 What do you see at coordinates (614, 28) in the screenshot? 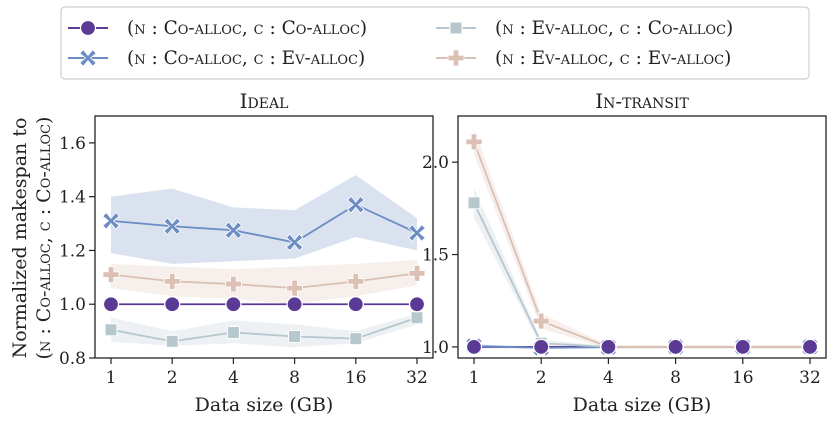
I see `legend-label: (n : Ev-alloc, c : Co-alloc)` at bounding box center [614, 28].